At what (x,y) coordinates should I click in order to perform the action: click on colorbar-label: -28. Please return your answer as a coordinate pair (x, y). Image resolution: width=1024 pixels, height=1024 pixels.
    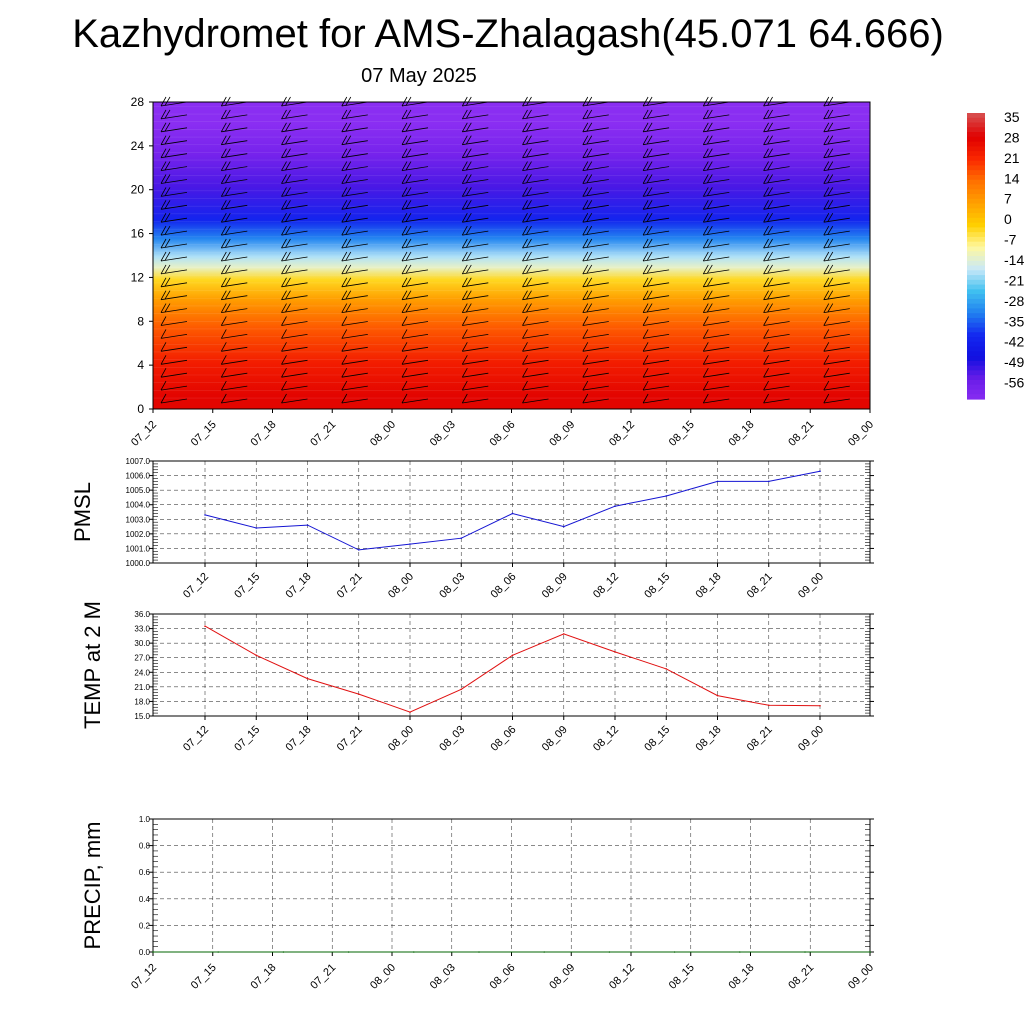
    Looking at the image, I should click on (1014, 301).